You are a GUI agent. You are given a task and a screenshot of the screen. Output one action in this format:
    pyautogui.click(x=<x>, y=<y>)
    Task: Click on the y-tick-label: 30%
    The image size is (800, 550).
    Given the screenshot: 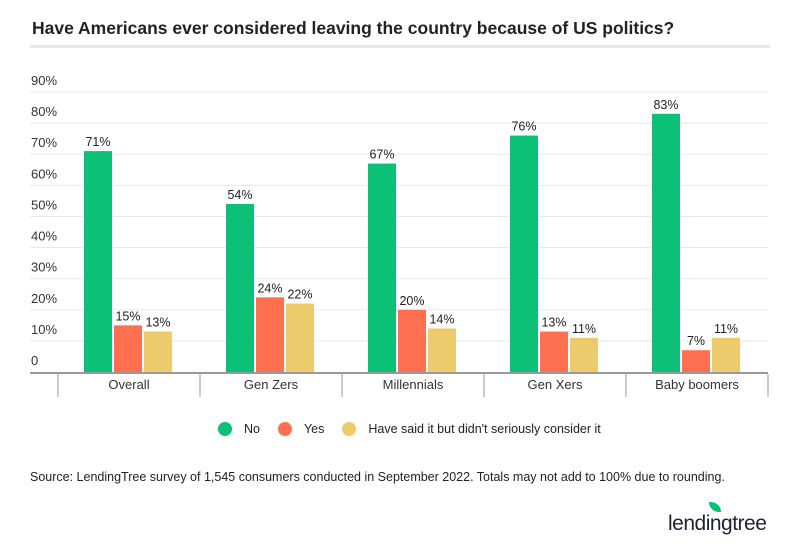 What is the action you would take?
    pyautogui.click(x=44, y=267)
    